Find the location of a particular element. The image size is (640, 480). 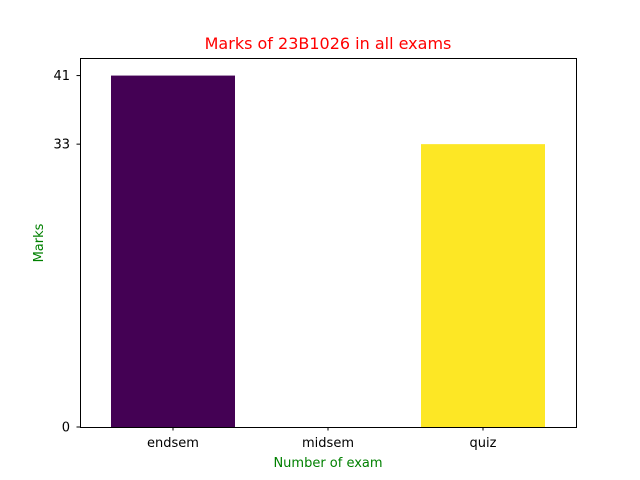

x-axis-ticks: endsem midsem quiz is located at coordinates (322, 439).